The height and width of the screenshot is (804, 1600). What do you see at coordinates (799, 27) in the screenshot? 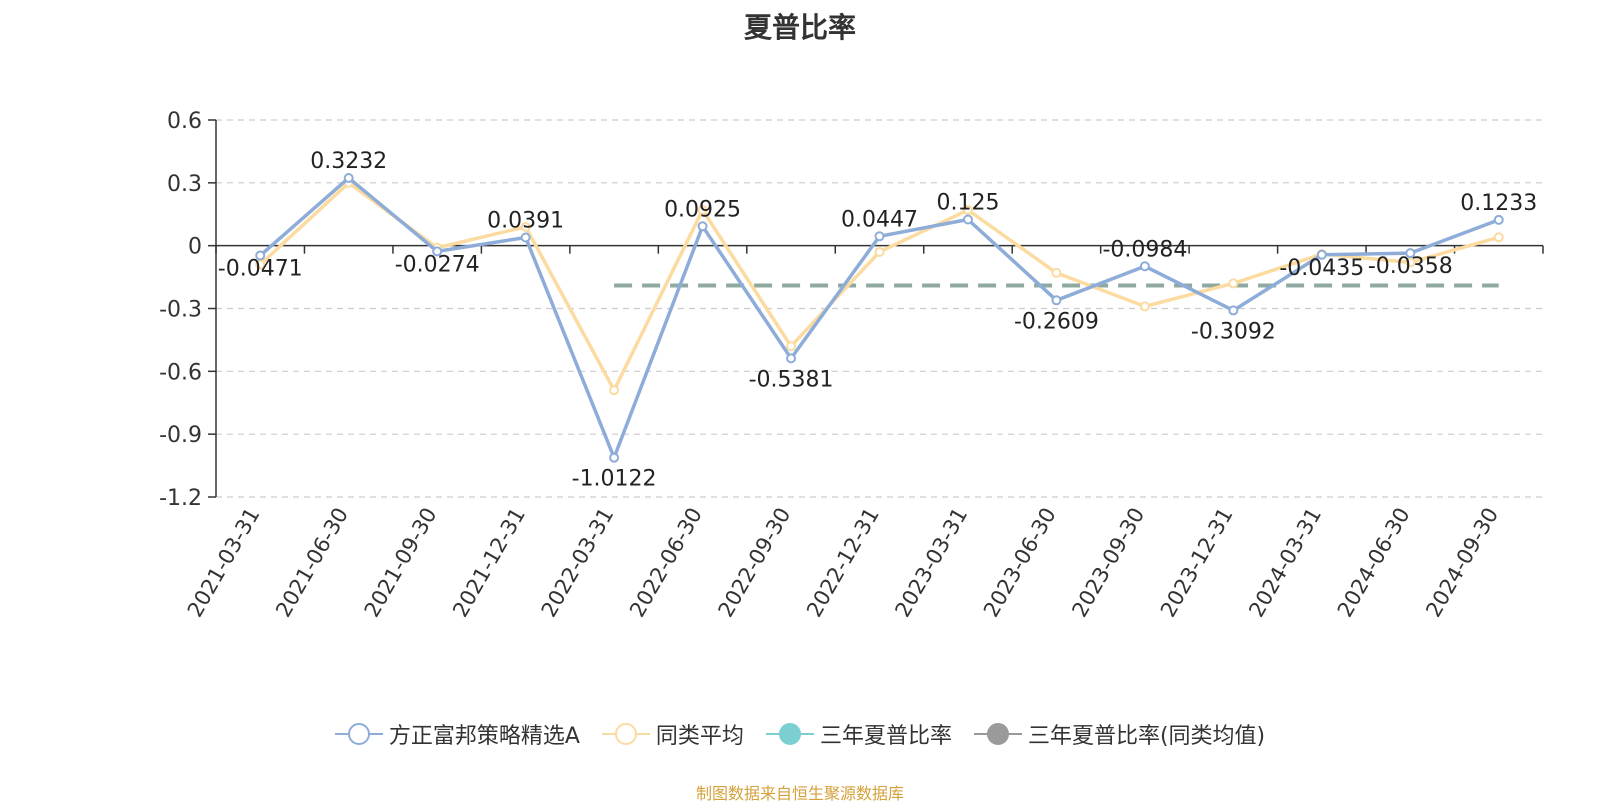
I see `chart-title: 夏普比率` at bounding box center [799, 27].